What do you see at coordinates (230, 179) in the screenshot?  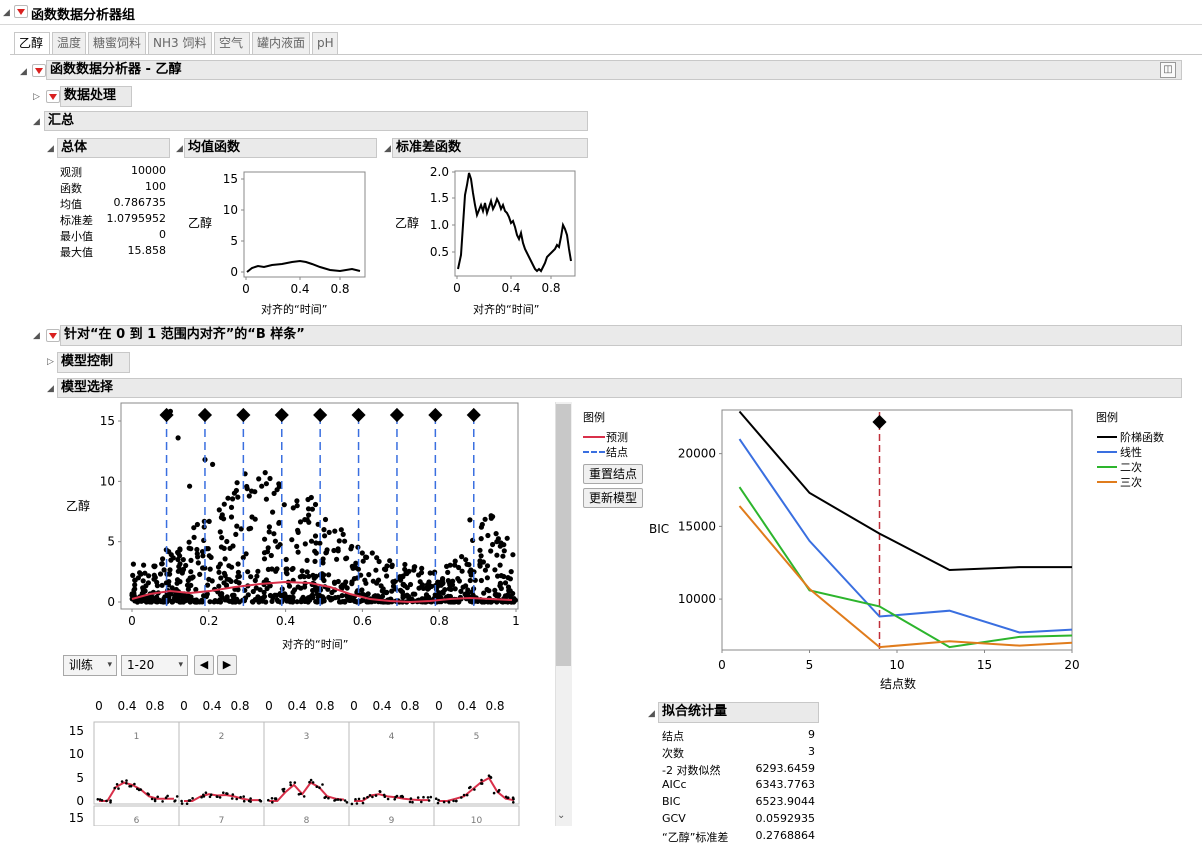 I see `y-tick-label: 15` at bounding box center [230, 179].